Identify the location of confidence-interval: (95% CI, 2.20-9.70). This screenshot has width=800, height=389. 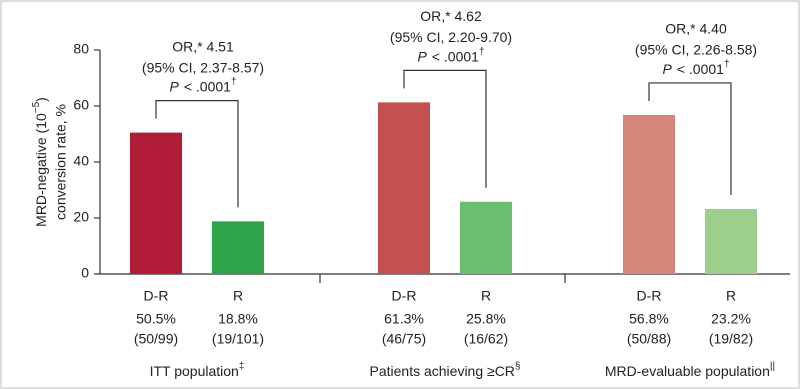
(451, 37).